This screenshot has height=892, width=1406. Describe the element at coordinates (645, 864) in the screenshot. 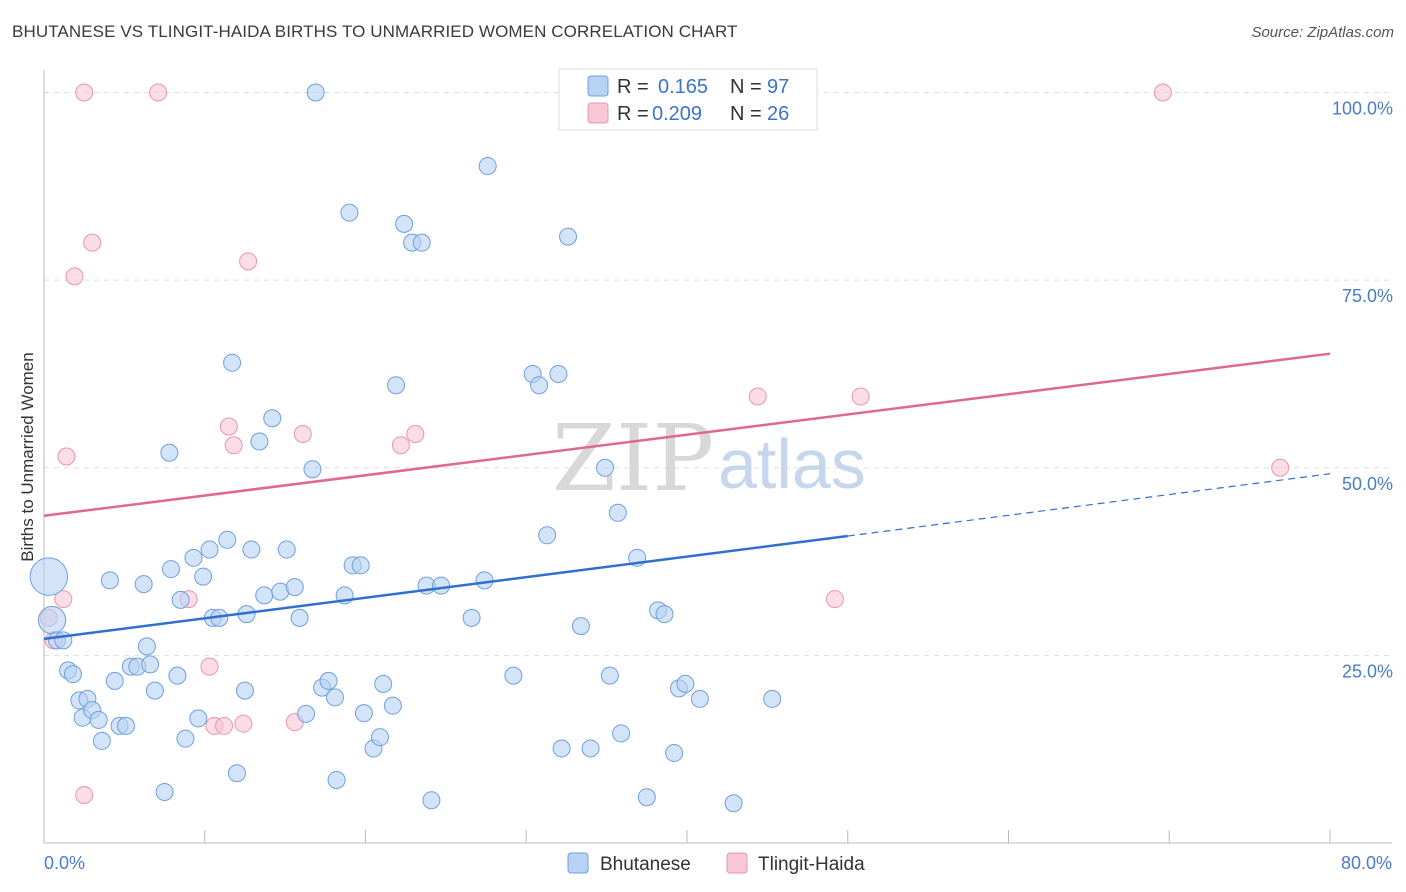

I see `bottom-legend-label-bhutanese: Bhutanese` at that location.